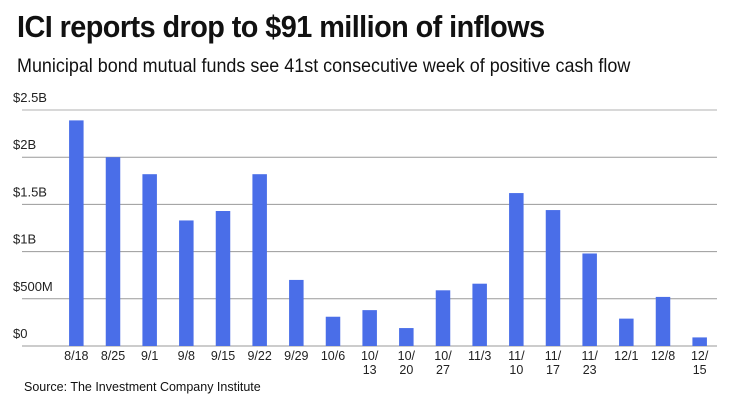 The width and height of the screenshot is (740, 416). I want to click on x-tick-label: 12/8, so click(663, 356).